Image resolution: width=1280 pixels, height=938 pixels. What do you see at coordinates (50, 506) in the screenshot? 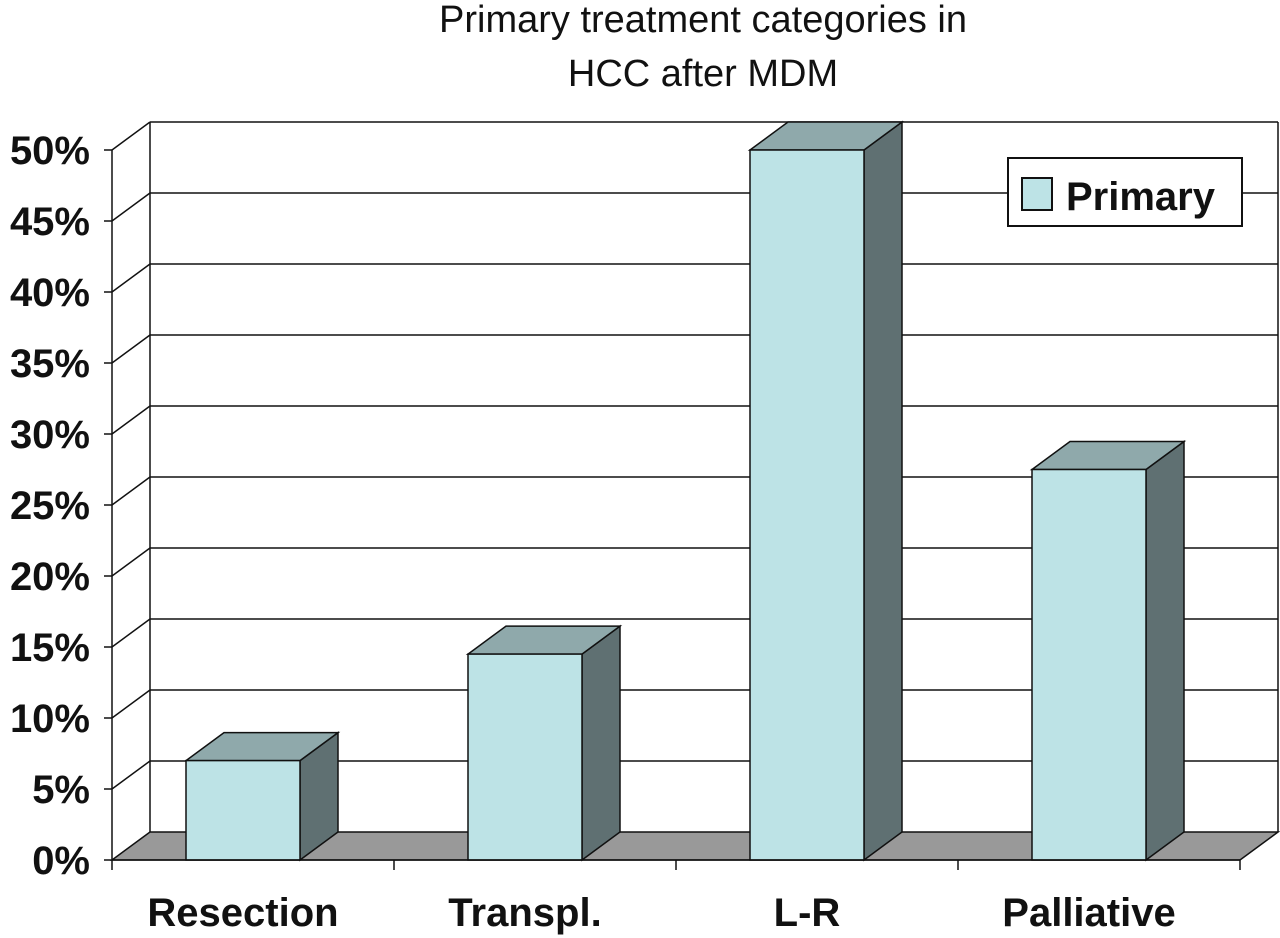
I see `y-tick-label: 25%` at bounding box center [50, 506].